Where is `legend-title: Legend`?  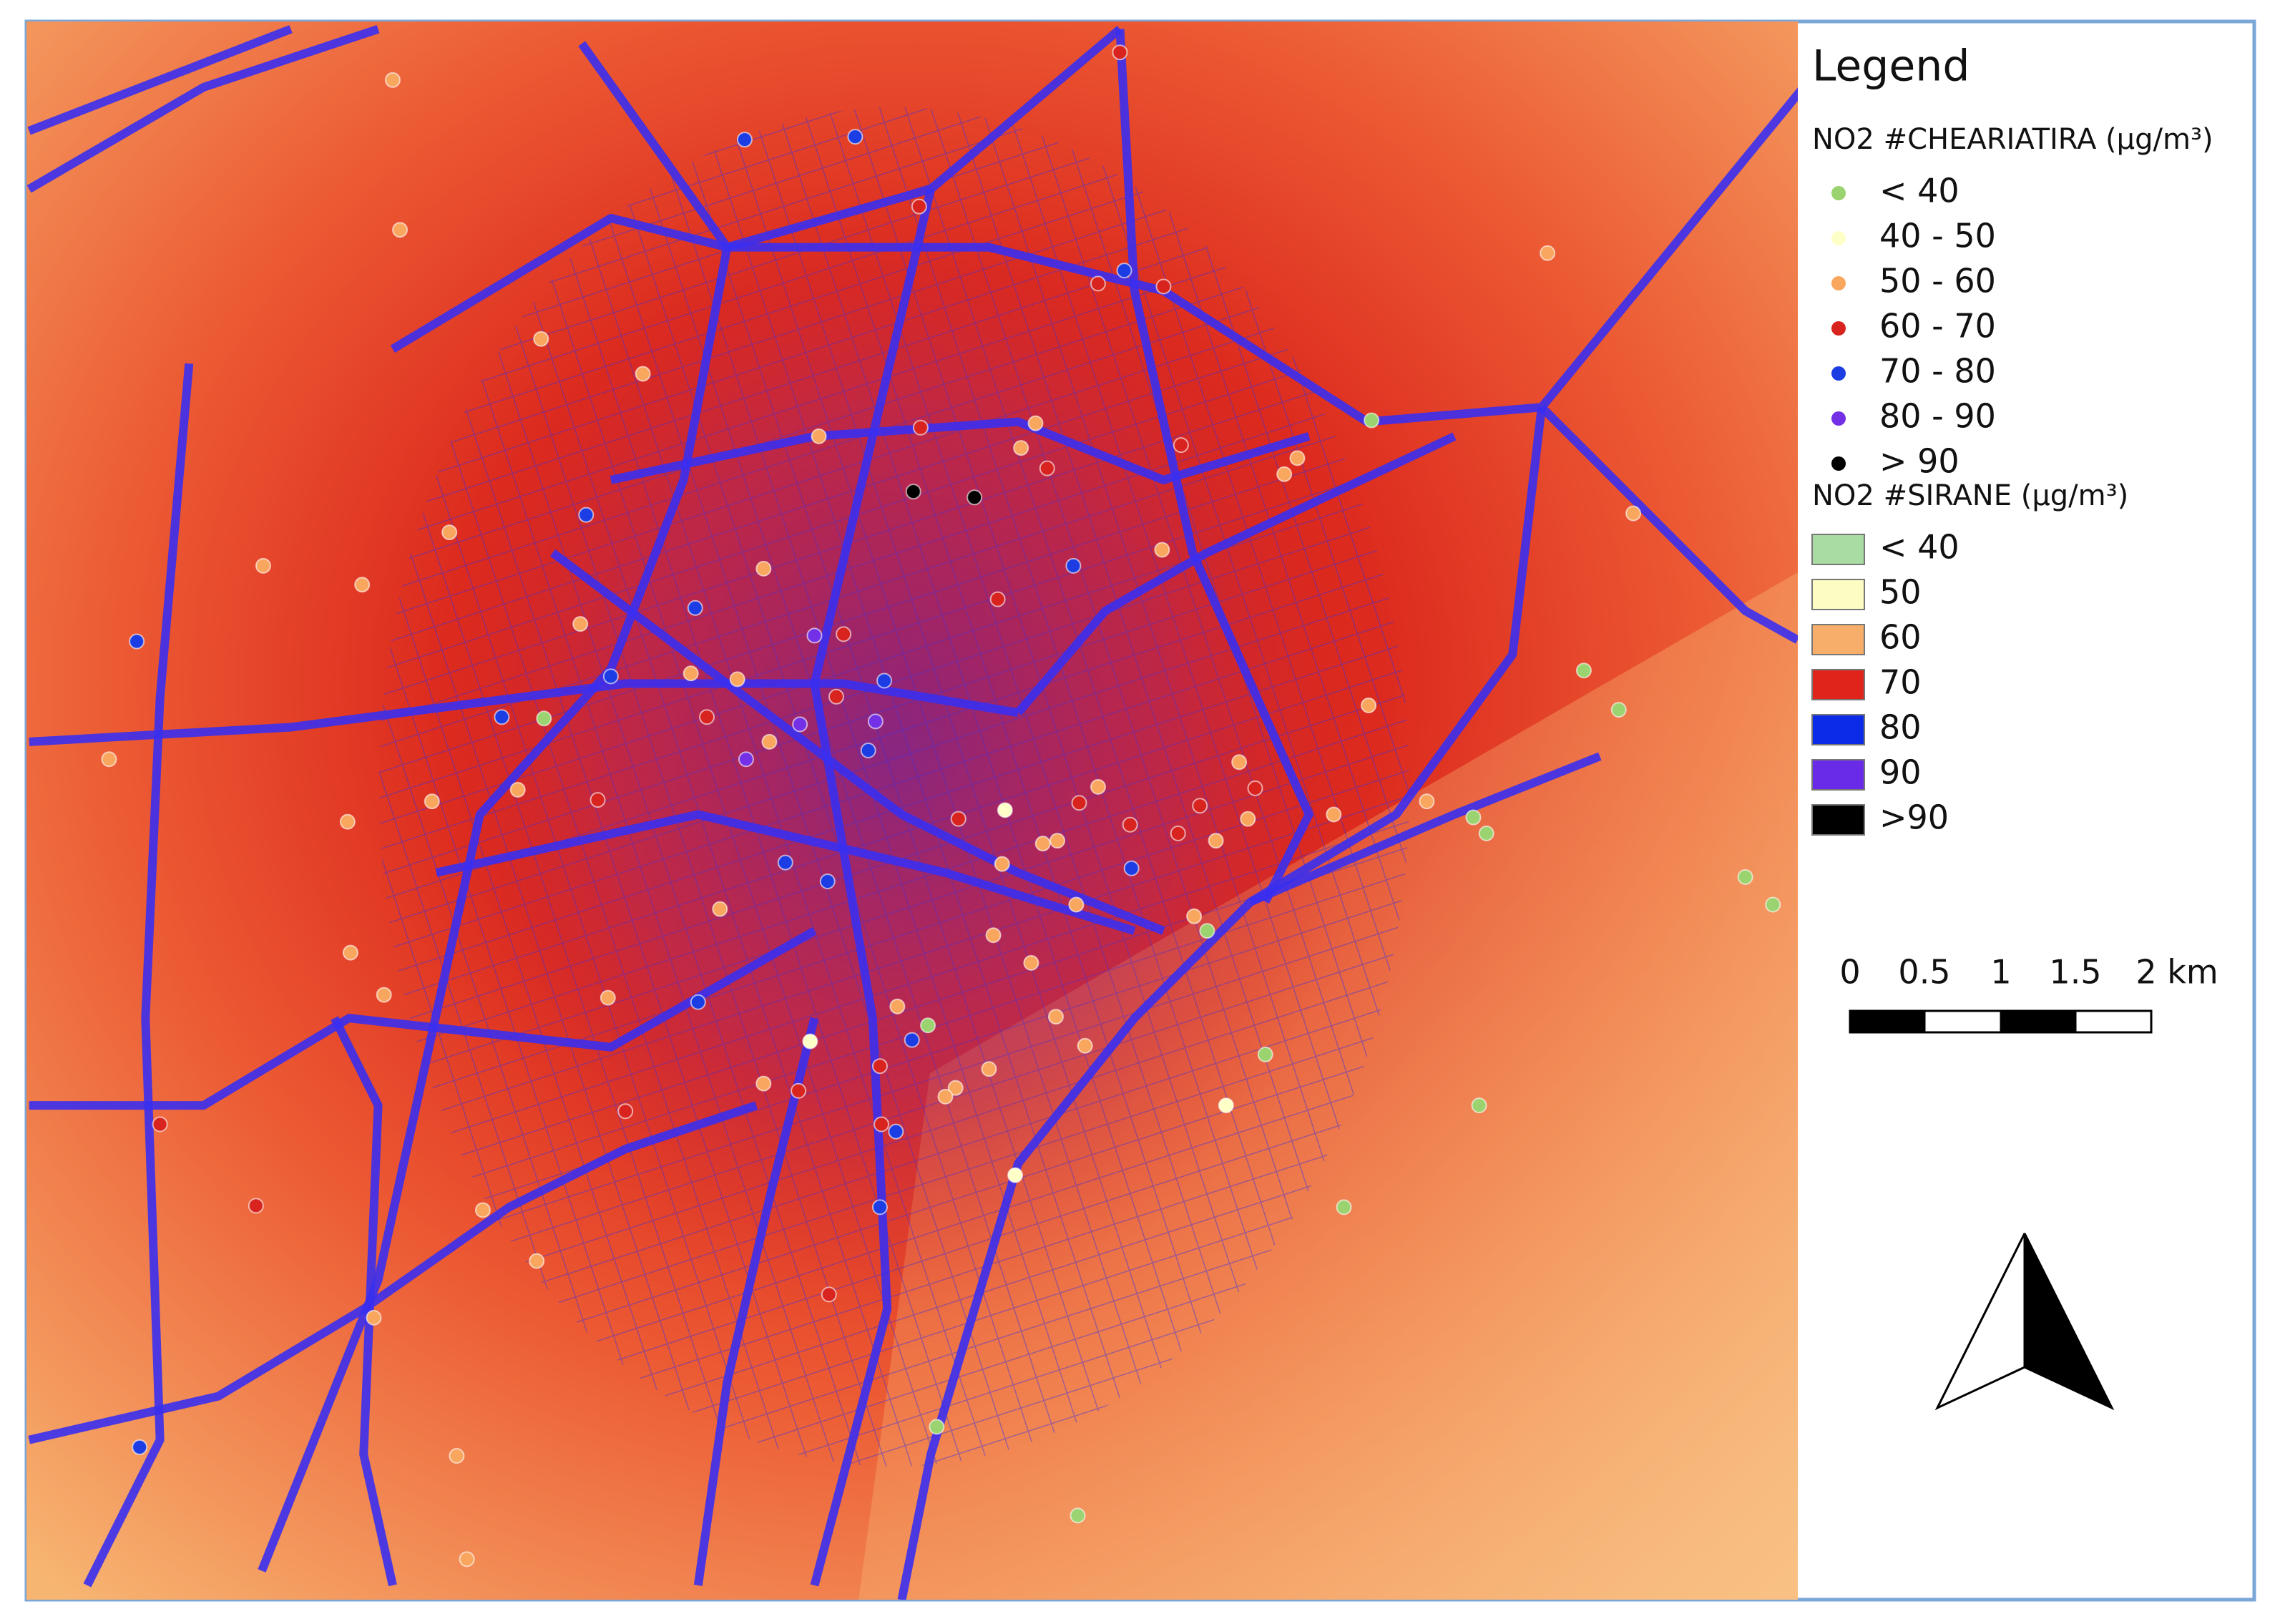
legend-title: Legend is located at coordinates (1891, 66).